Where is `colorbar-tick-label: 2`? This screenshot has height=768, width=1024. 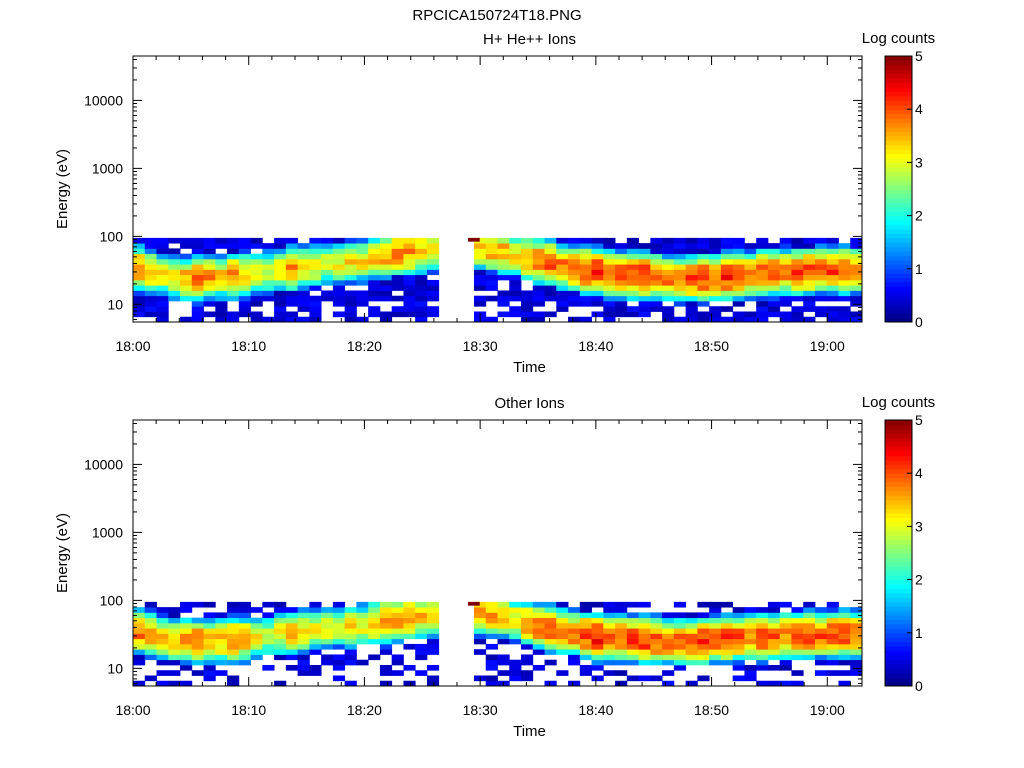
colorbar-tick-label: 2 is located at coordinates (919, 580).